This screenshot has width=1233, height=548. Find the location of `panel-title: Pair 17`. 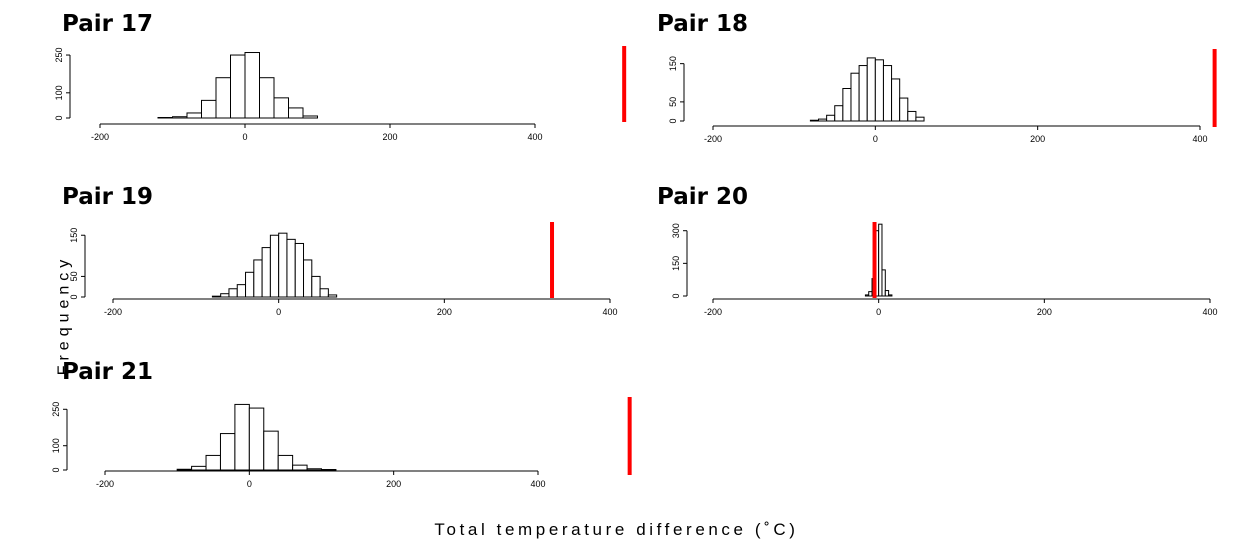

panel-title: Pair 17 is located at coordinates (108, 24).